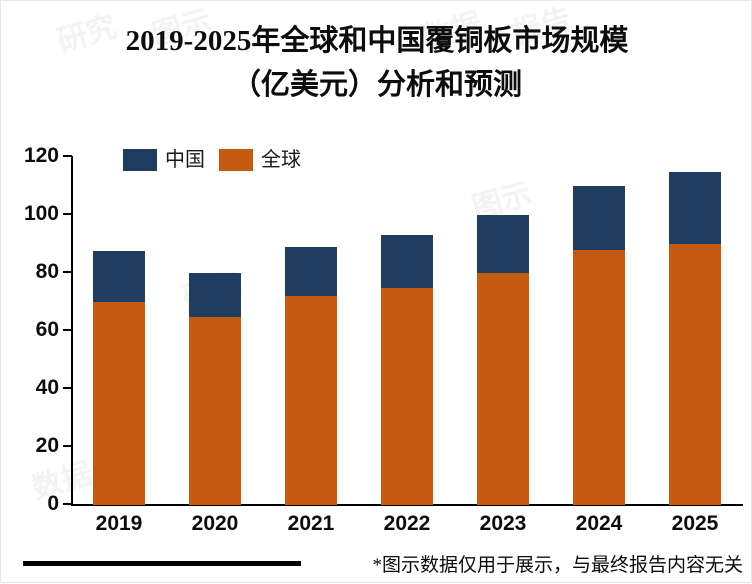  Describe the element at coordinates (407, 505) in the screenshot. I see `x-axis-line` at that location.